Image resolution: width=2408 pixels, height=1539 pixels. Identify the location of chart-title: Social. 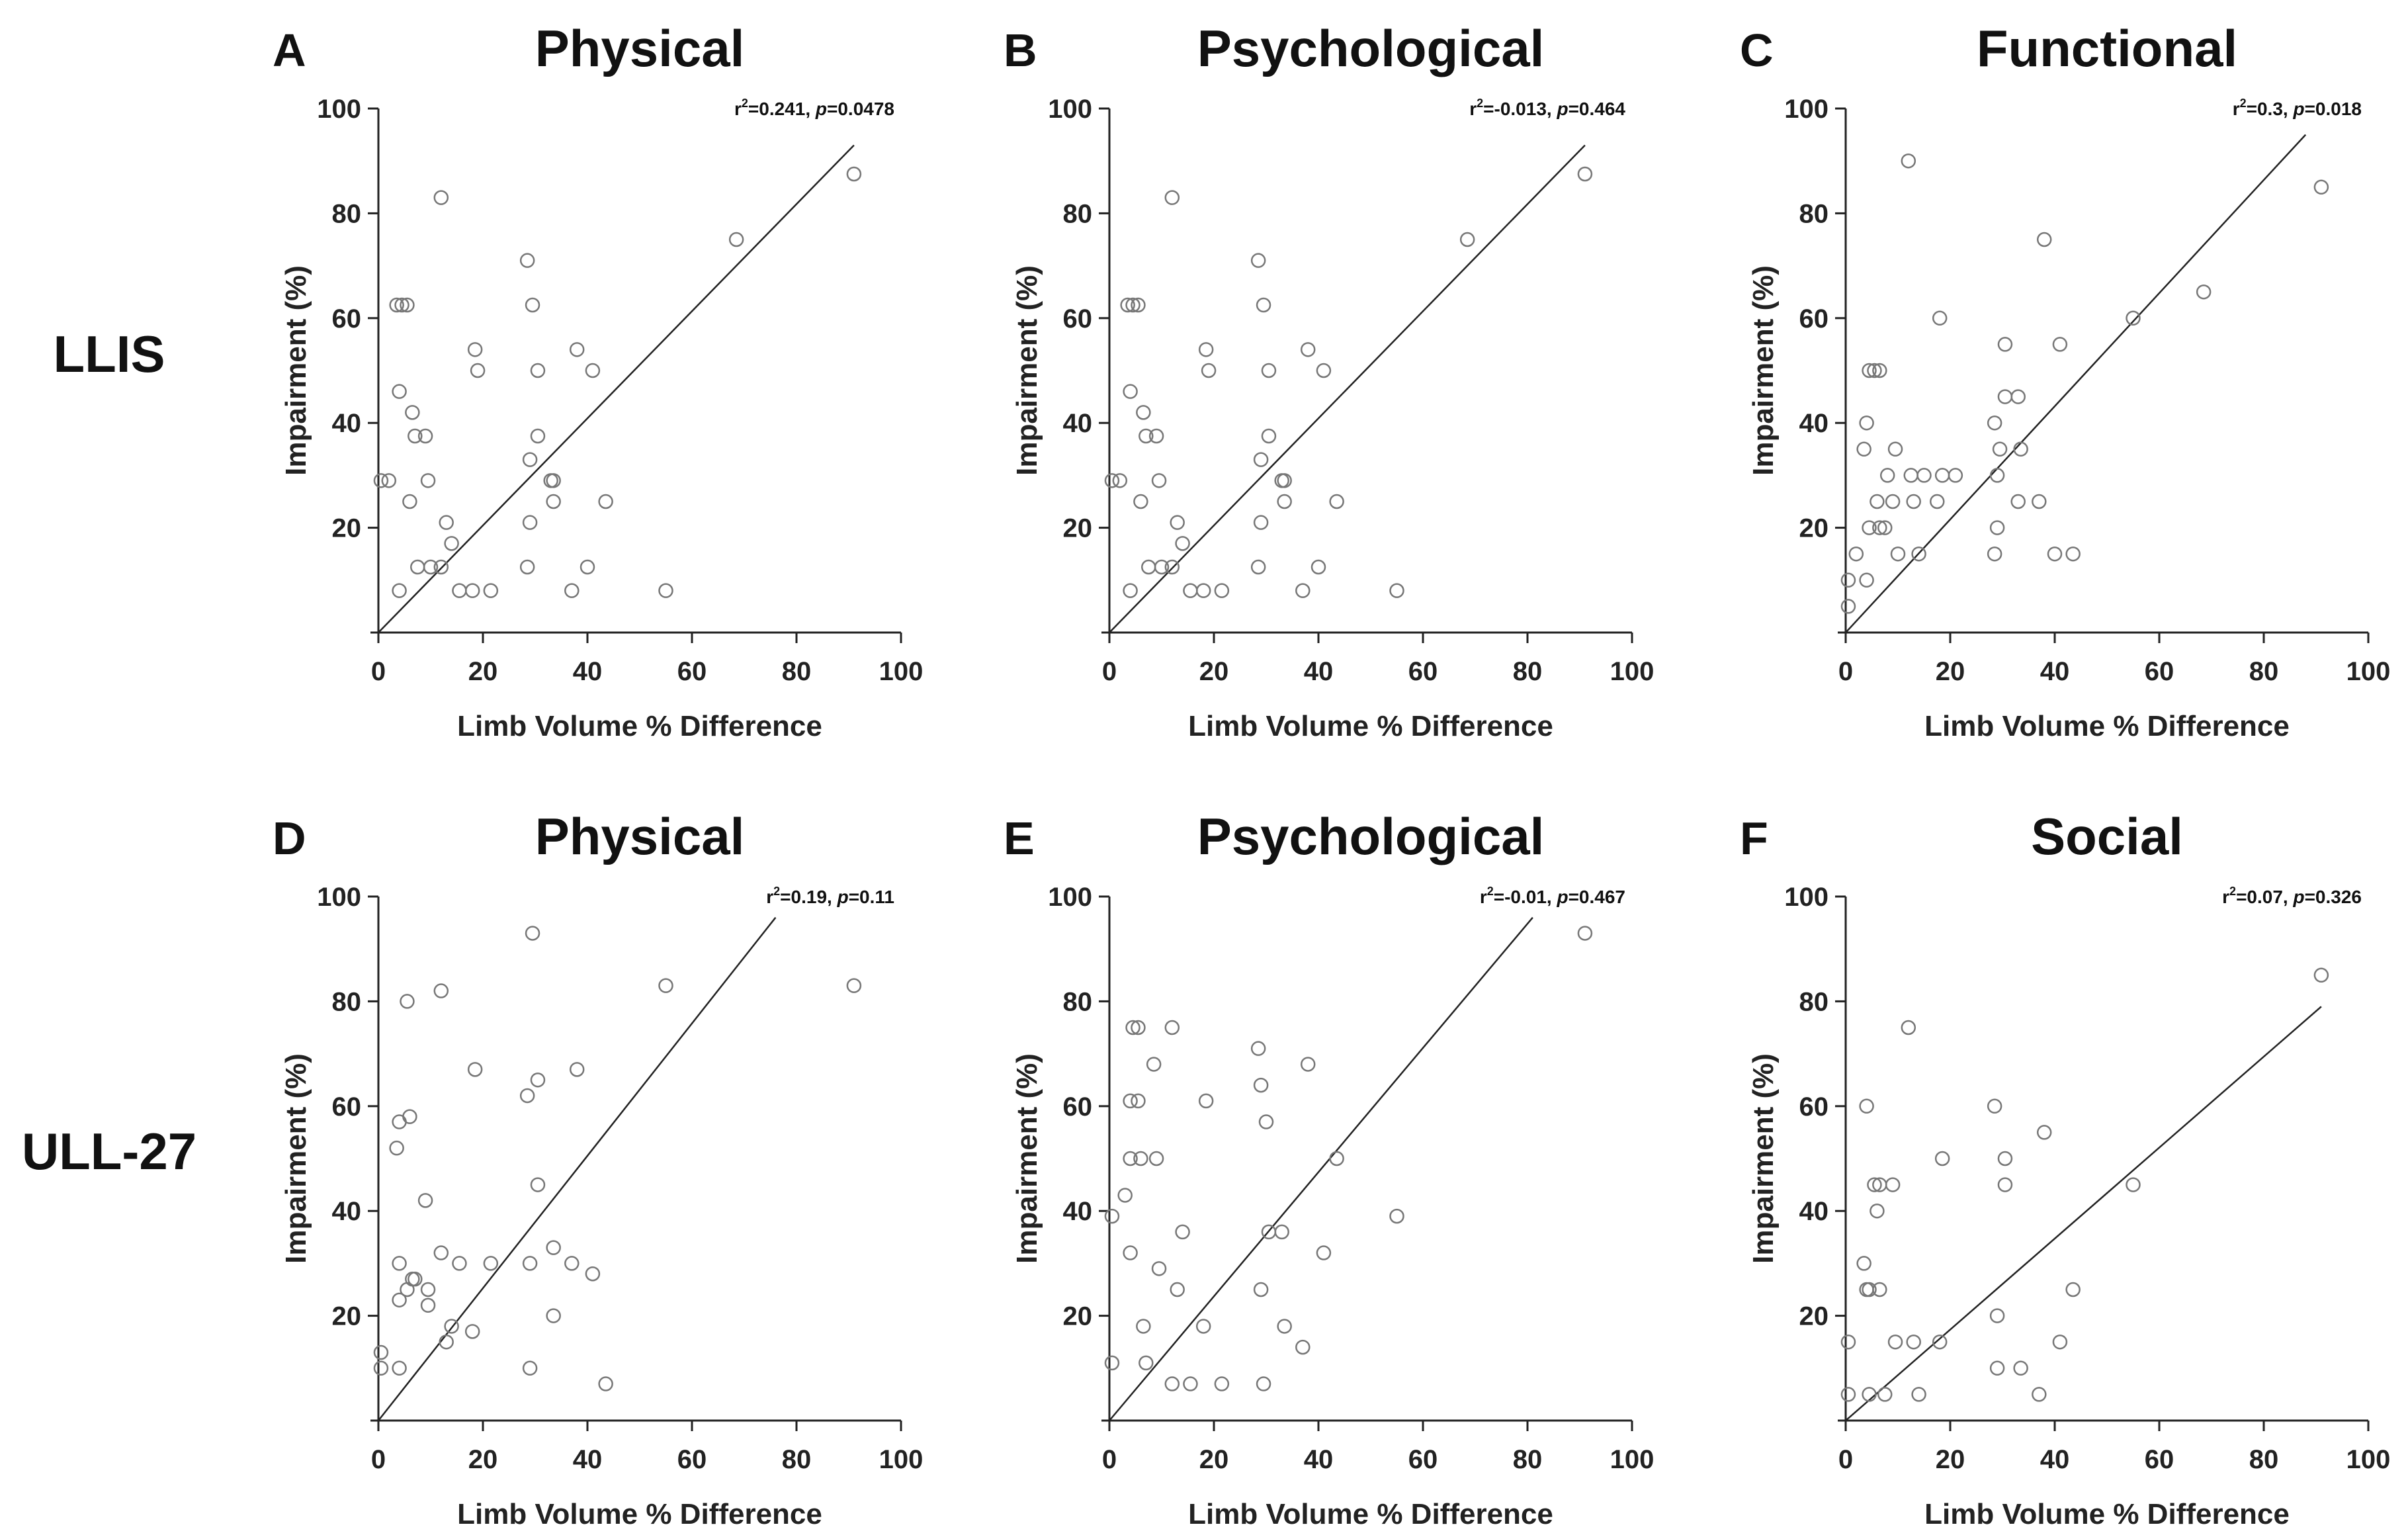
(2107, 836).